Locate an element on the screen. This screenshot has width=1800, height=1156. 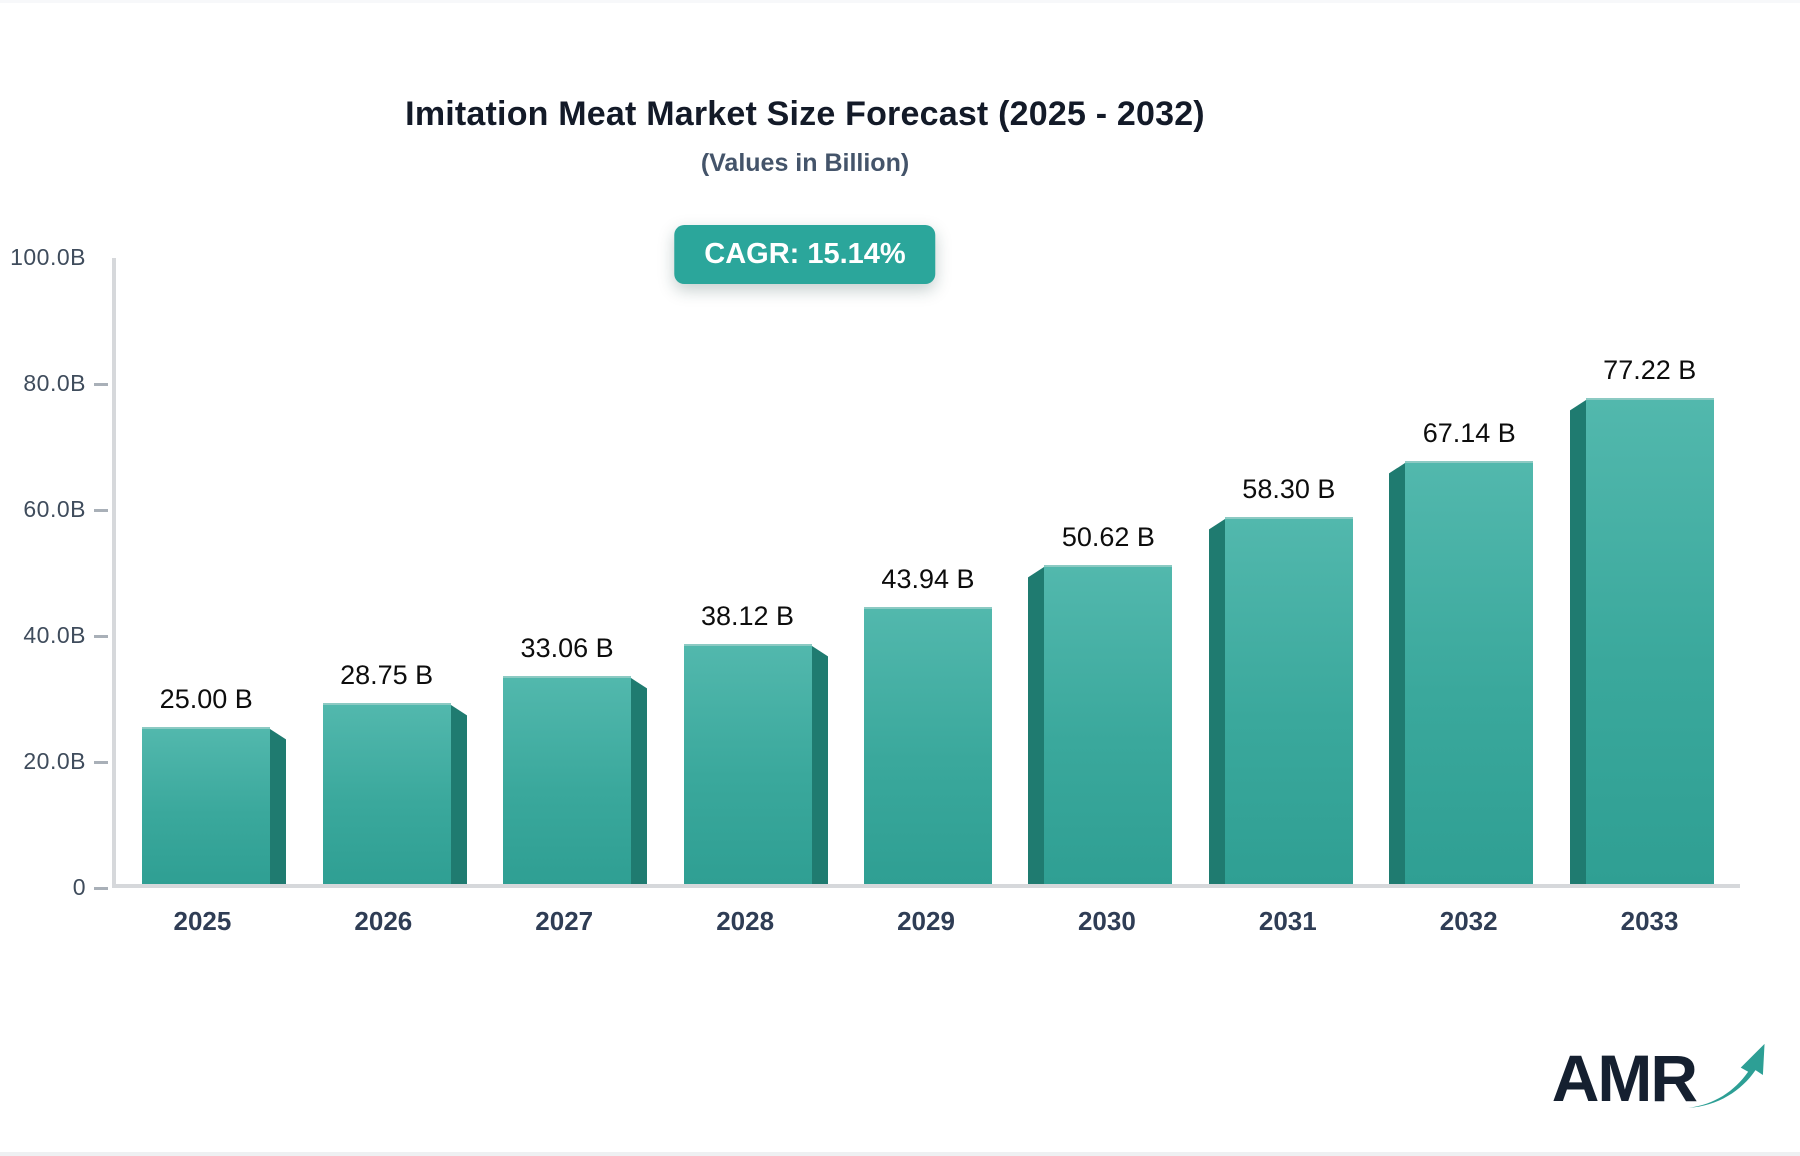
x-axis-tick-label-2029: 2029 is located at coordinates (926, 921).